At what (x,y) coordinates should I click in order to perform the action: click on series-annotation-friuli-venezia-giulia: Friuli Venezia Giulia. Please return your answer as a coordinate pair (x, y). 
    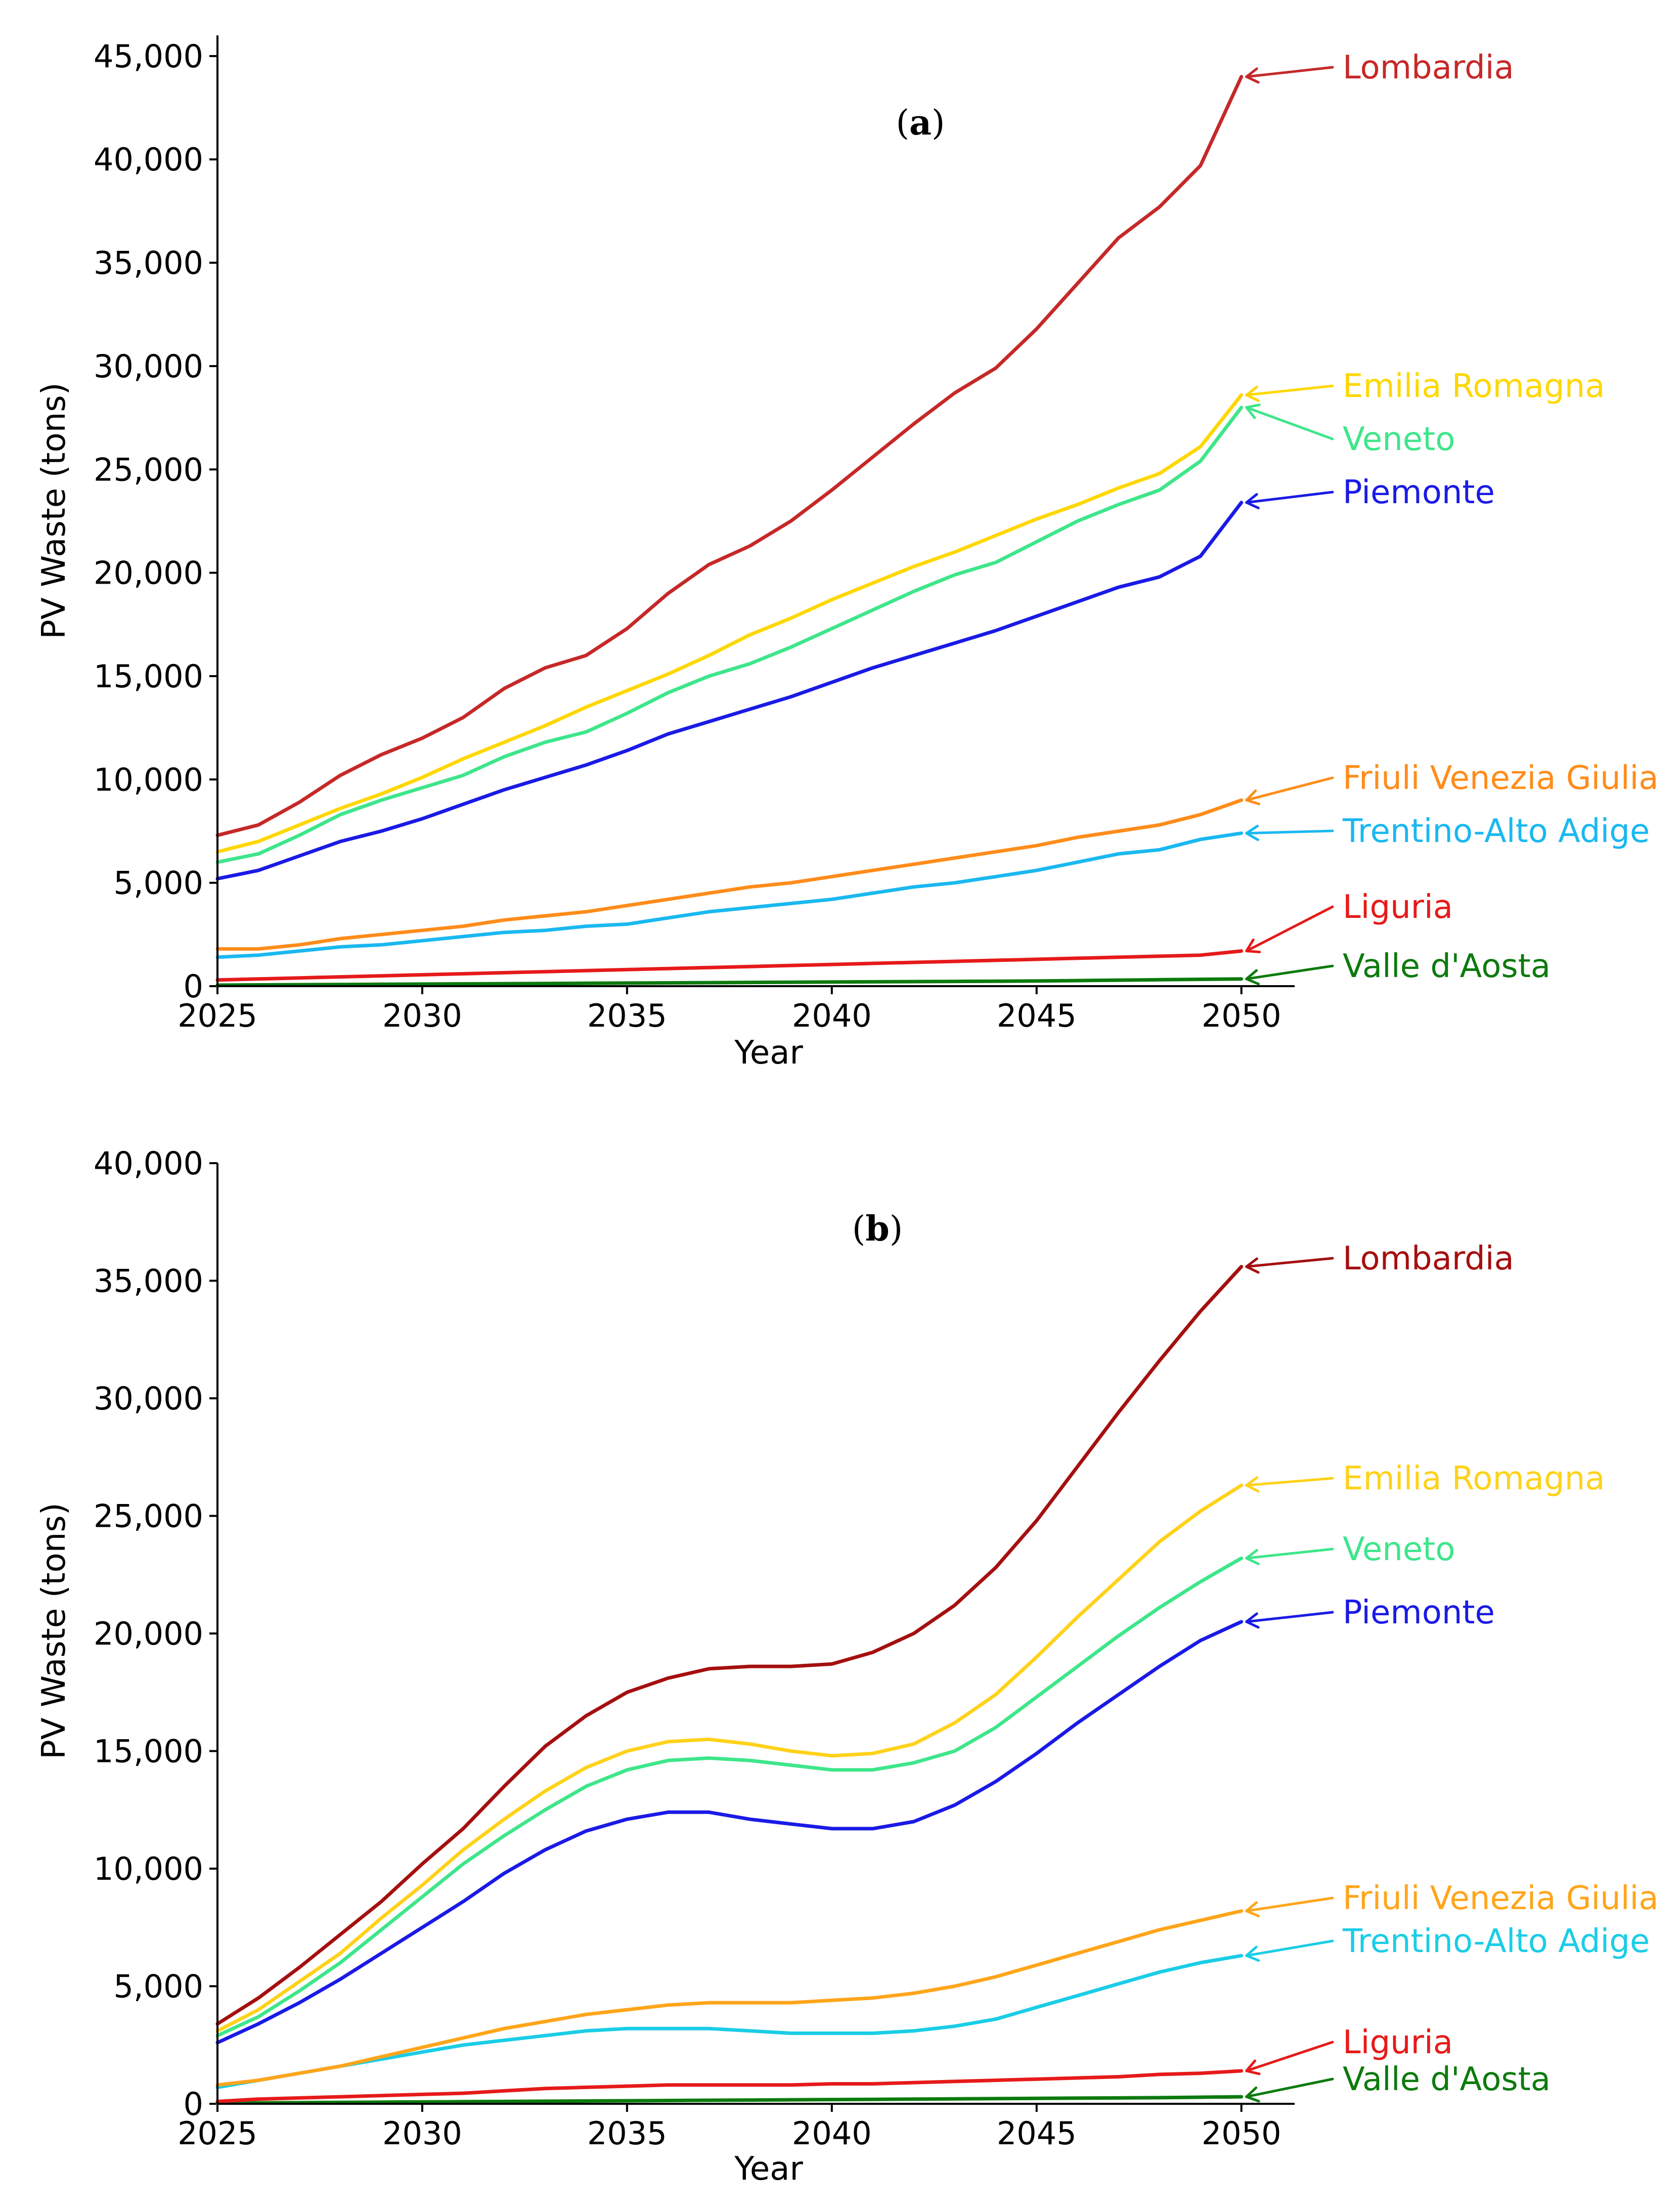
    Looking at the image, I should click on (1452, 783).